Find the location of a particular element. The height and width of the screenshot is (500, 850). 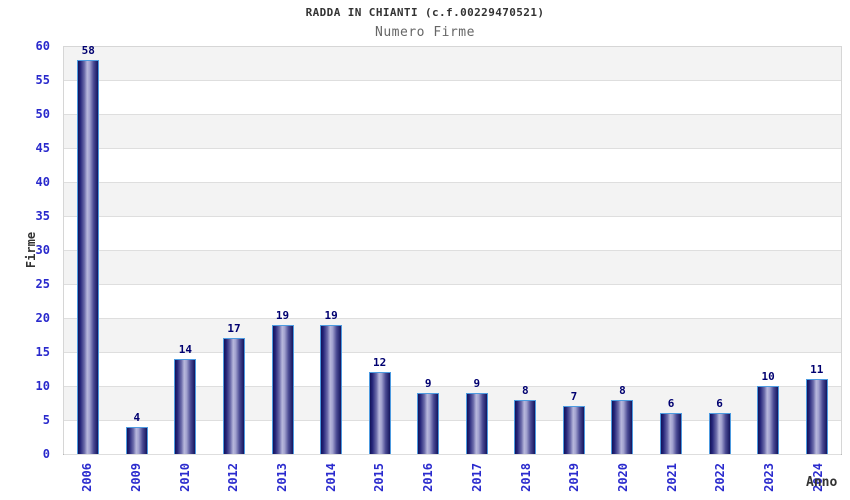

x-tick-label: 2015 is located at coordinates (379, 477).